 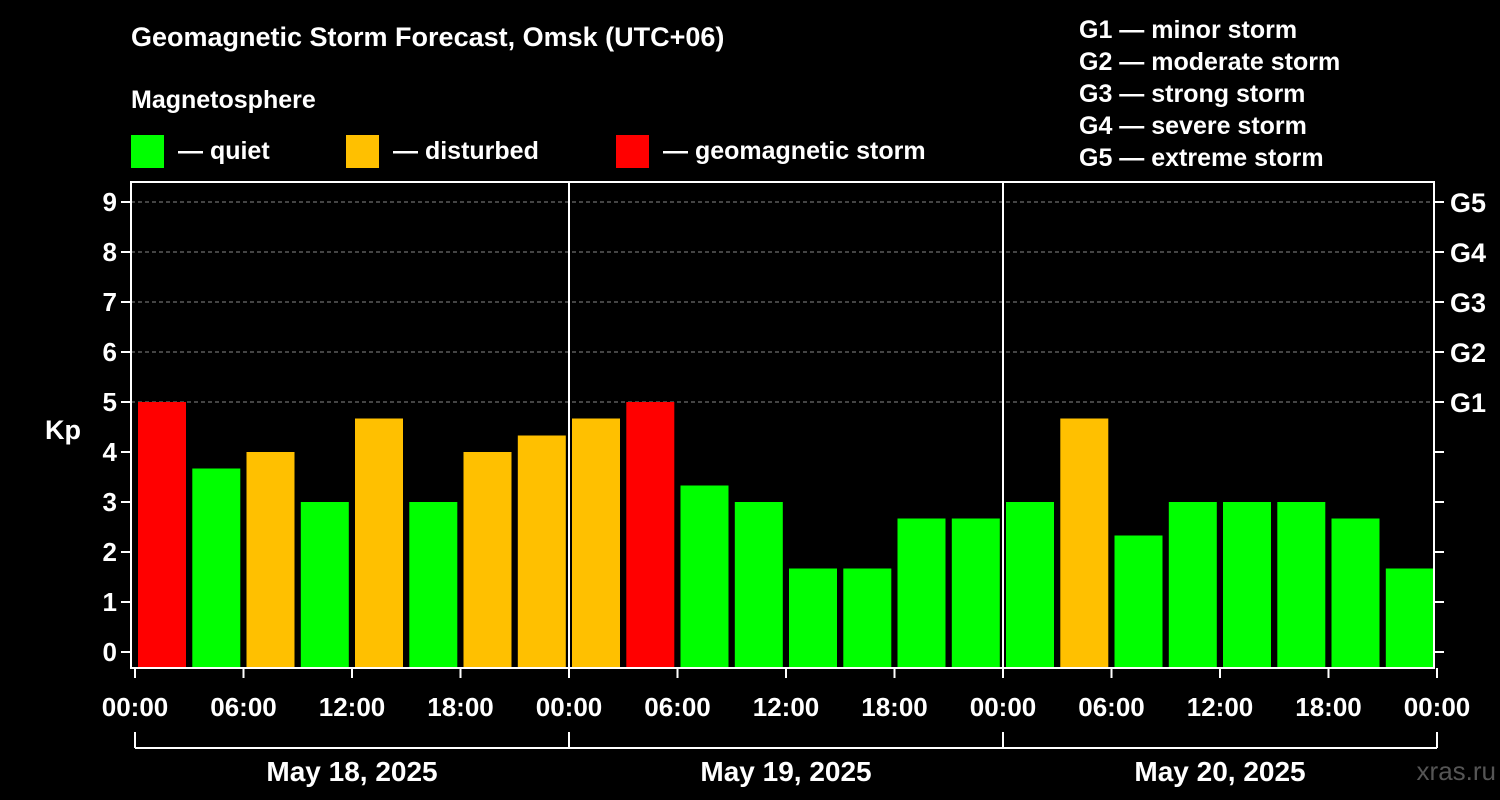 What do you see at coordinates (1468, 403) in the screenshot?
I see `g-level-label-g1: G1` at bounding box center [1468, 403].